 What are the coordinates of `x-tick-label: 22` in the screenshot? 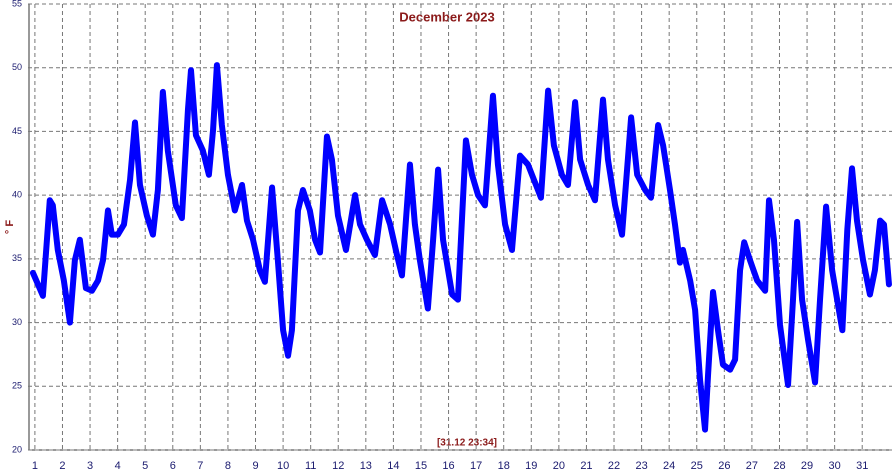 It's located at (614, 466).